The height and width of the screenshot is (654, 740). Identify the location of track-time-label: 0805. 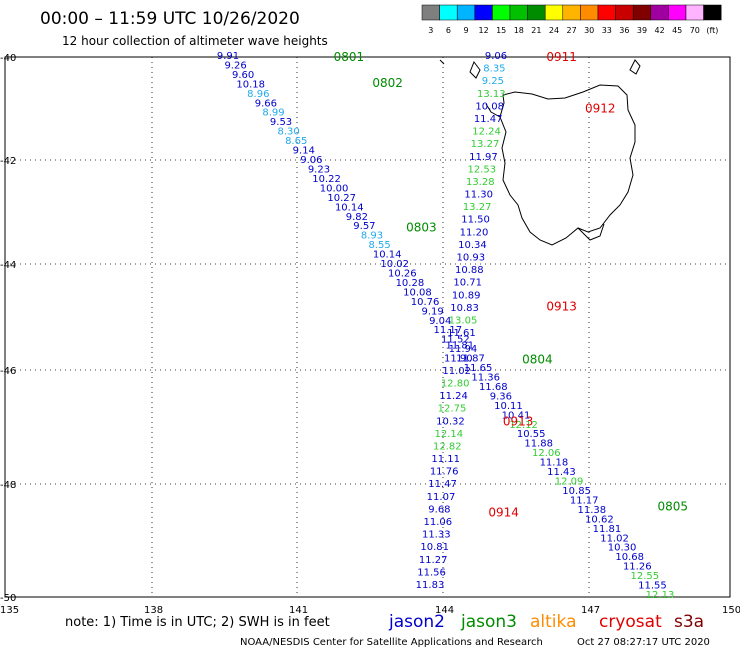
(673, 507).